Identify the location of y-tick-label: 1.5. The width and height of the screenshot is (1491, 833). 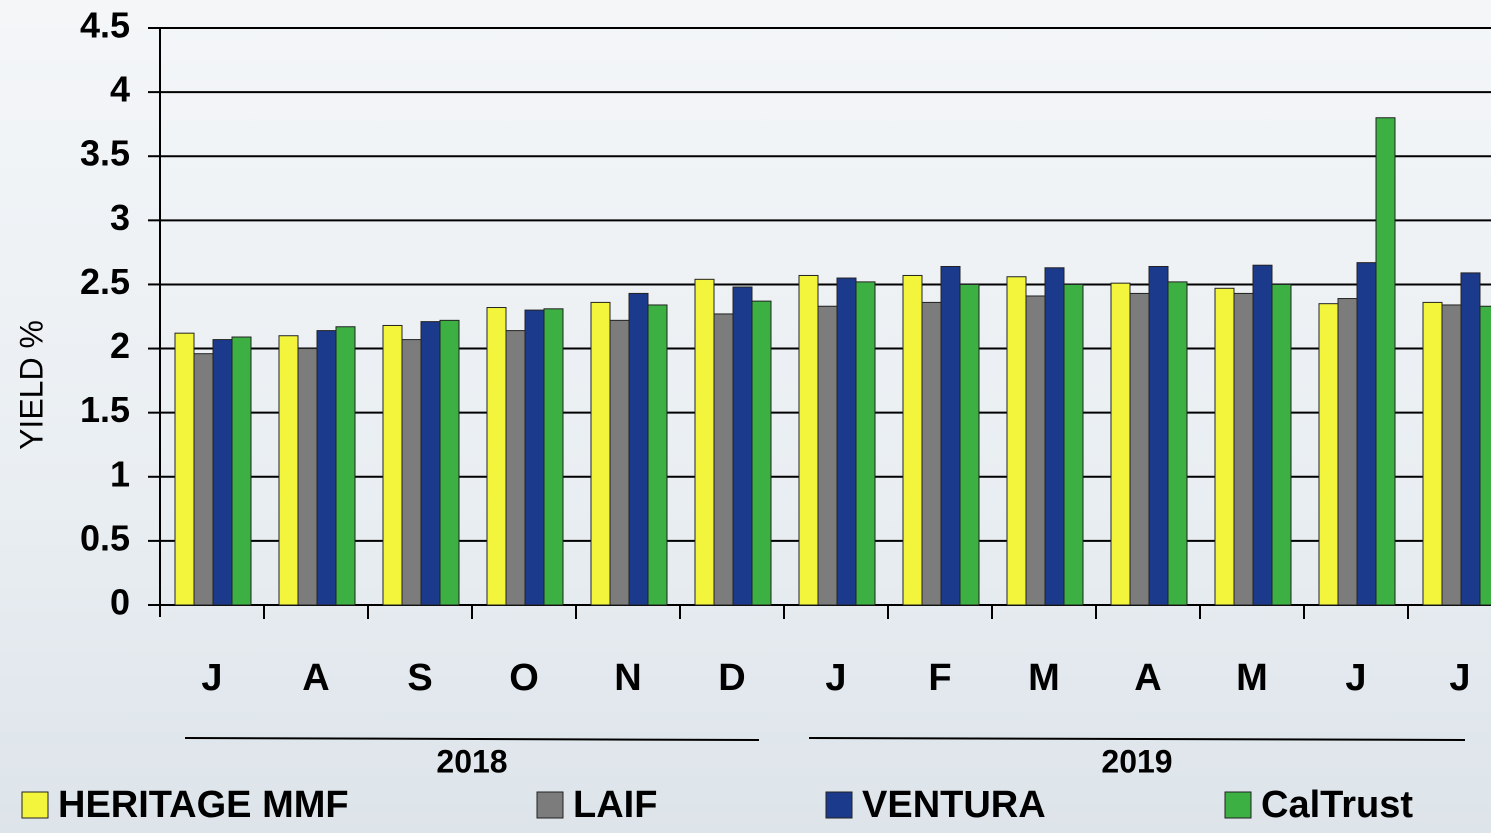
(105, 409).